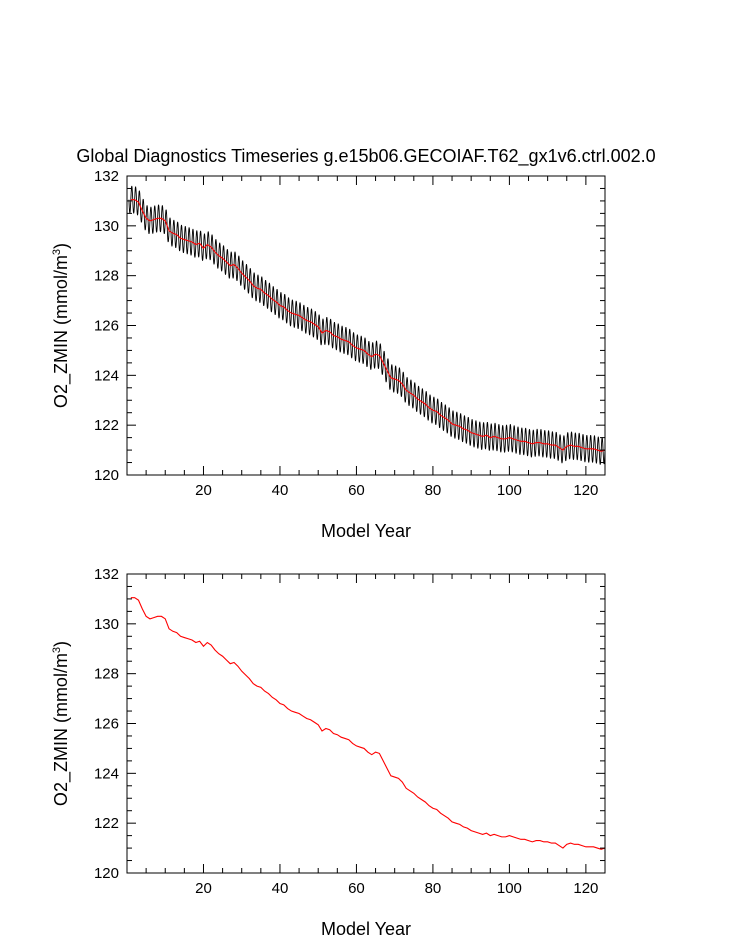 Image resolution: width=733 pixels, height=945 pixels. I want to click on top-chart-y-axis-title-sup: 3, so click(57, 252).